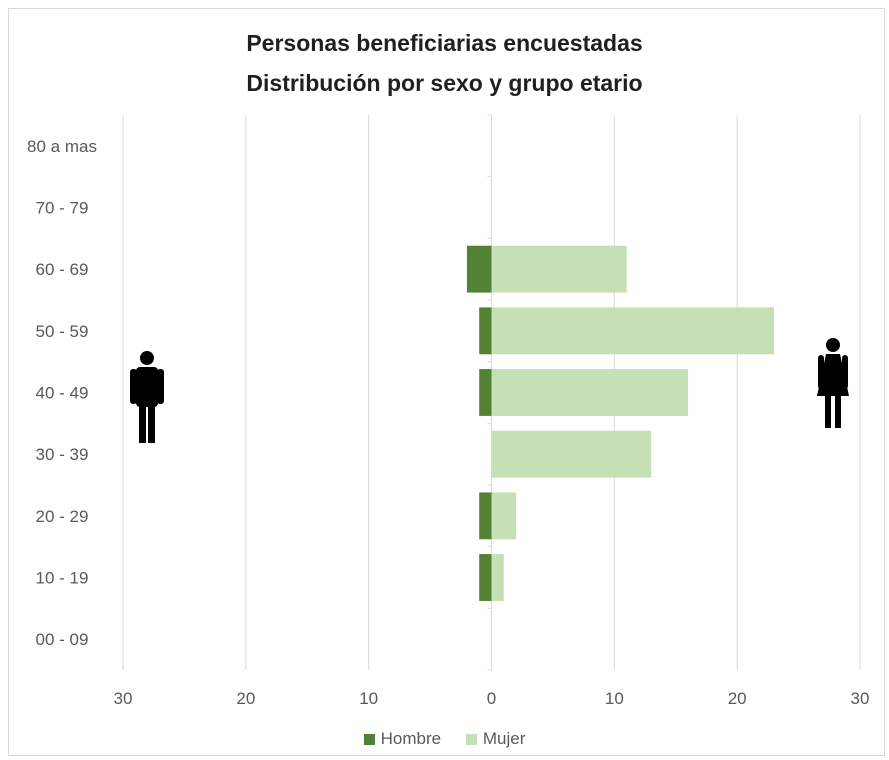  I want to click on y-tick-label-0: 80 a mas, so click(62, 146).